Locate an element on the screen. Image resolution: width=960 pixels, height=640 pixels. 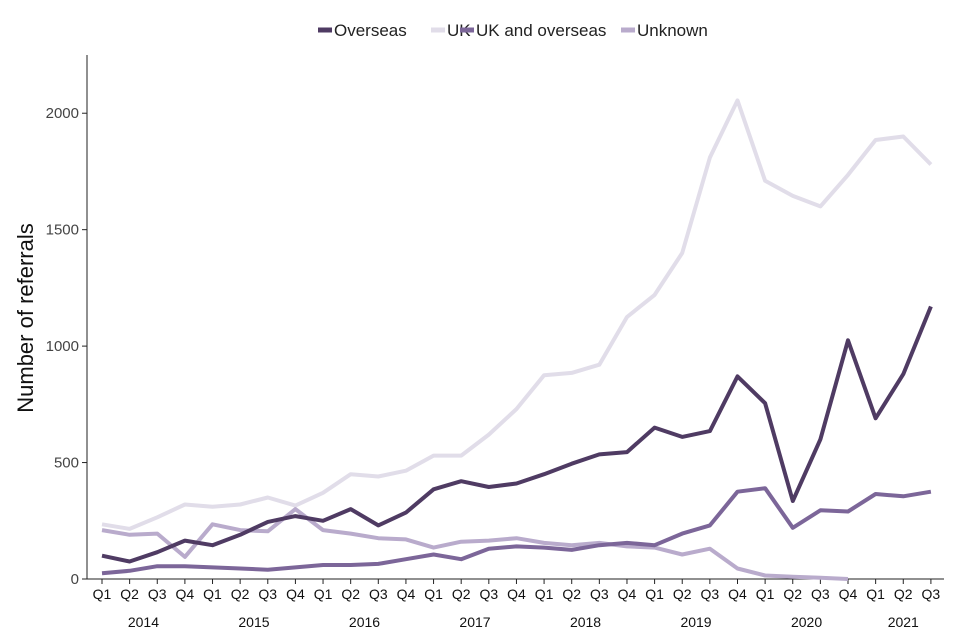
y-tick-label: 1500 is located at coordinates (62, 230).